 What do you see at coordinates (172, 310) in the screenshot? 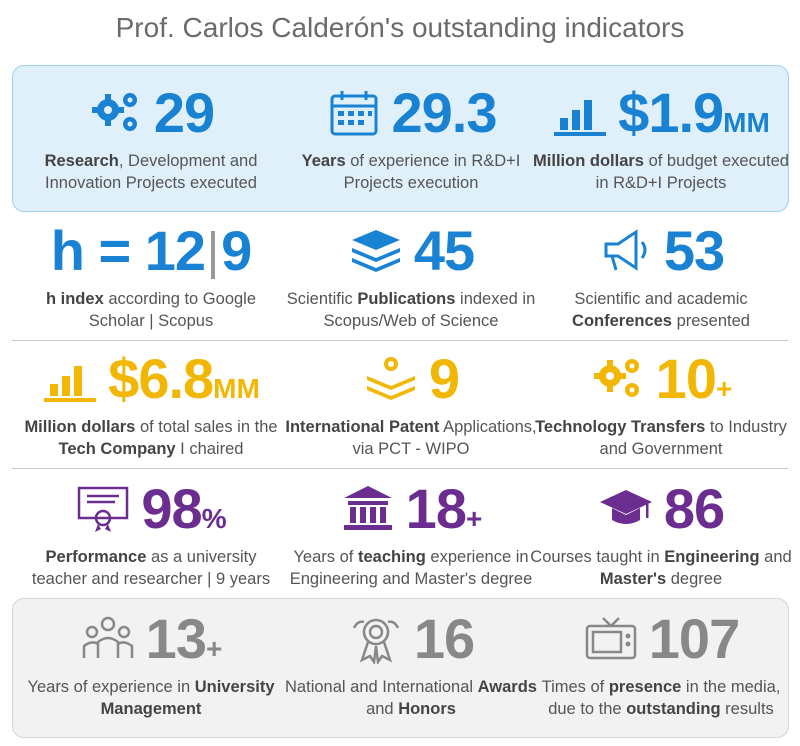
I see `label-text: according to Google Scholar | Scopus` at bounding box center [172, 310].